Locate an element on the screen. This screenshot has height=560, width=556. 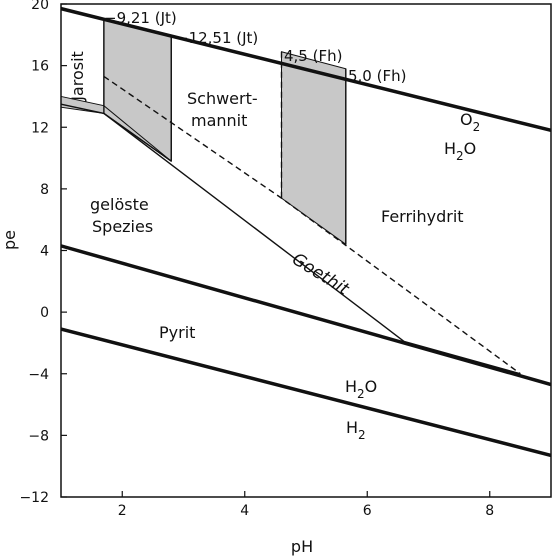
y-tick-label: −8 is located at coordinates (38, 436).